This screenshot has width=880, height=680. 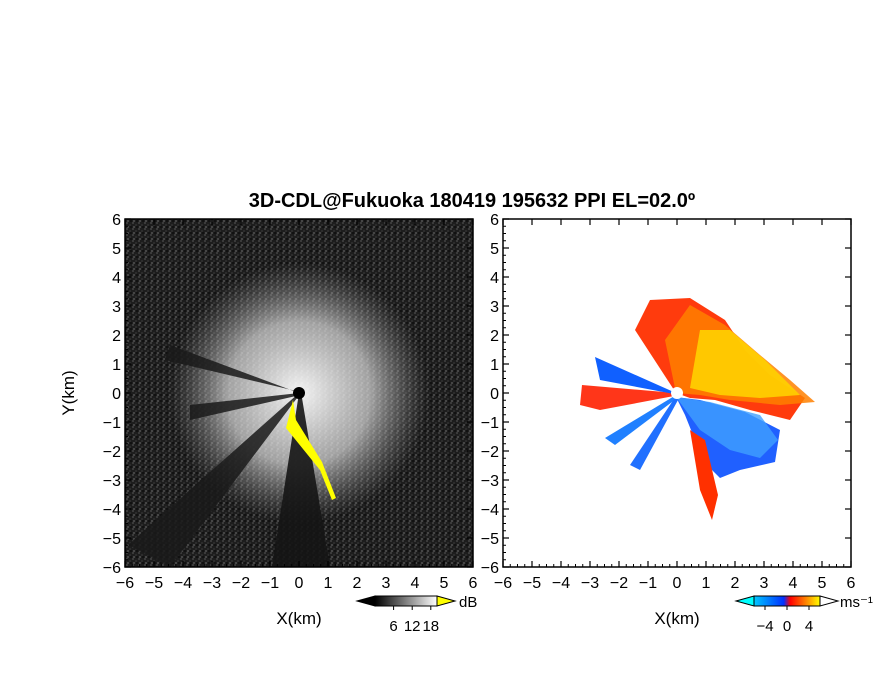 What do you see at coordinates (116, 249) in the screenshot?
I see `snr-y-tick-label: 5` at bounding box center [116, 249].